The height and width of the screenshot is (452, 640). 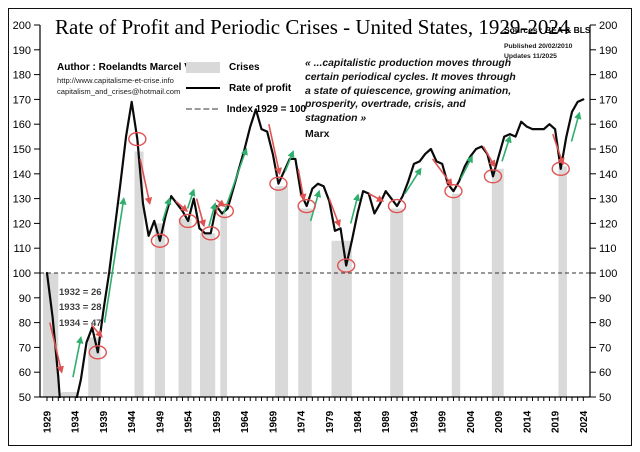 What do you see at coordinates (132, 421) in the screenshot?
I see `svg-text: 1944` at bounding box center [132, 421].